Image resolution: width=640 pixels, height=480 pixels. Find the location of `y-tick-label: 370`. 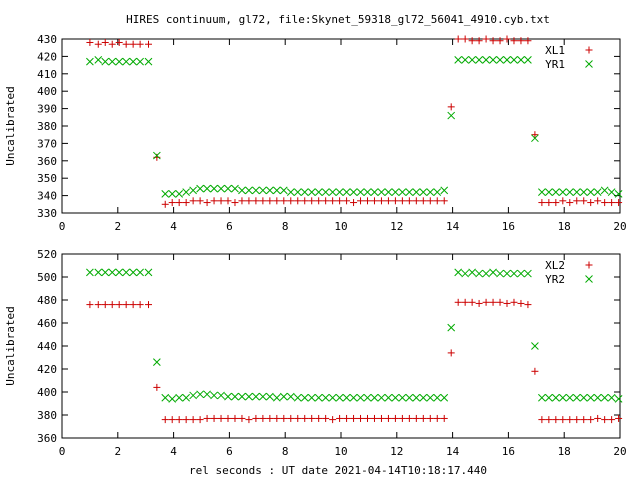

y-tick-label: 370 is located at coordinates (47, 143).